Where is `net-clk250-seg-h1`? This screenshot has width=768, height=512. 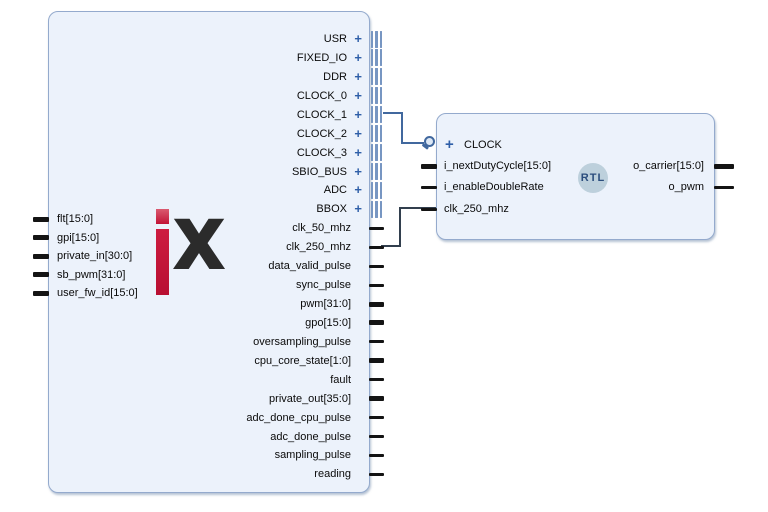
net-clk250-seg-h1 is located at coordinates (391, 246).